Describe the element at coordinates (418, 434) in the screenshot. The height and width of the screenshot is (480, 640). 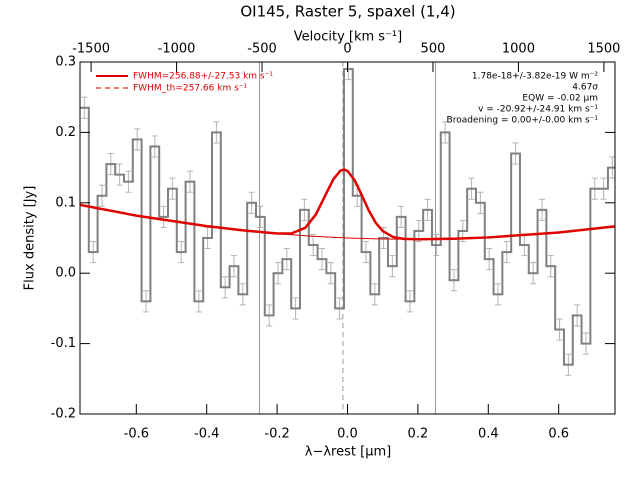
I see `x-tick-label: 0.2` at that location.